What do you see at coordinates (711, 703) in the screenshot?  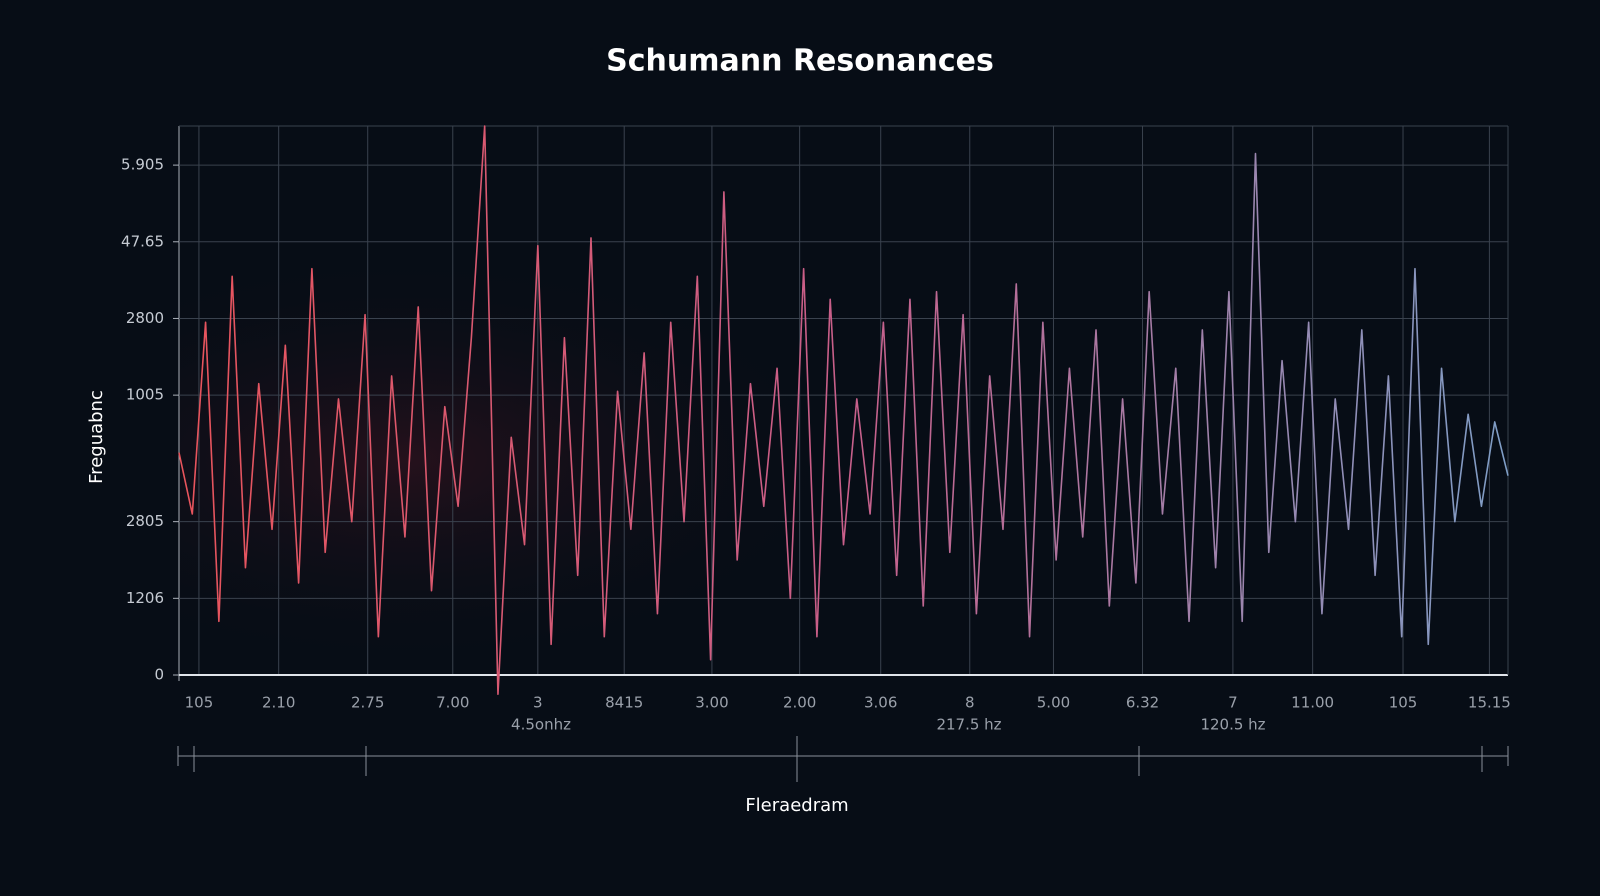 I see `x-tick-label: 3.00` at bounding box center [711, 703].